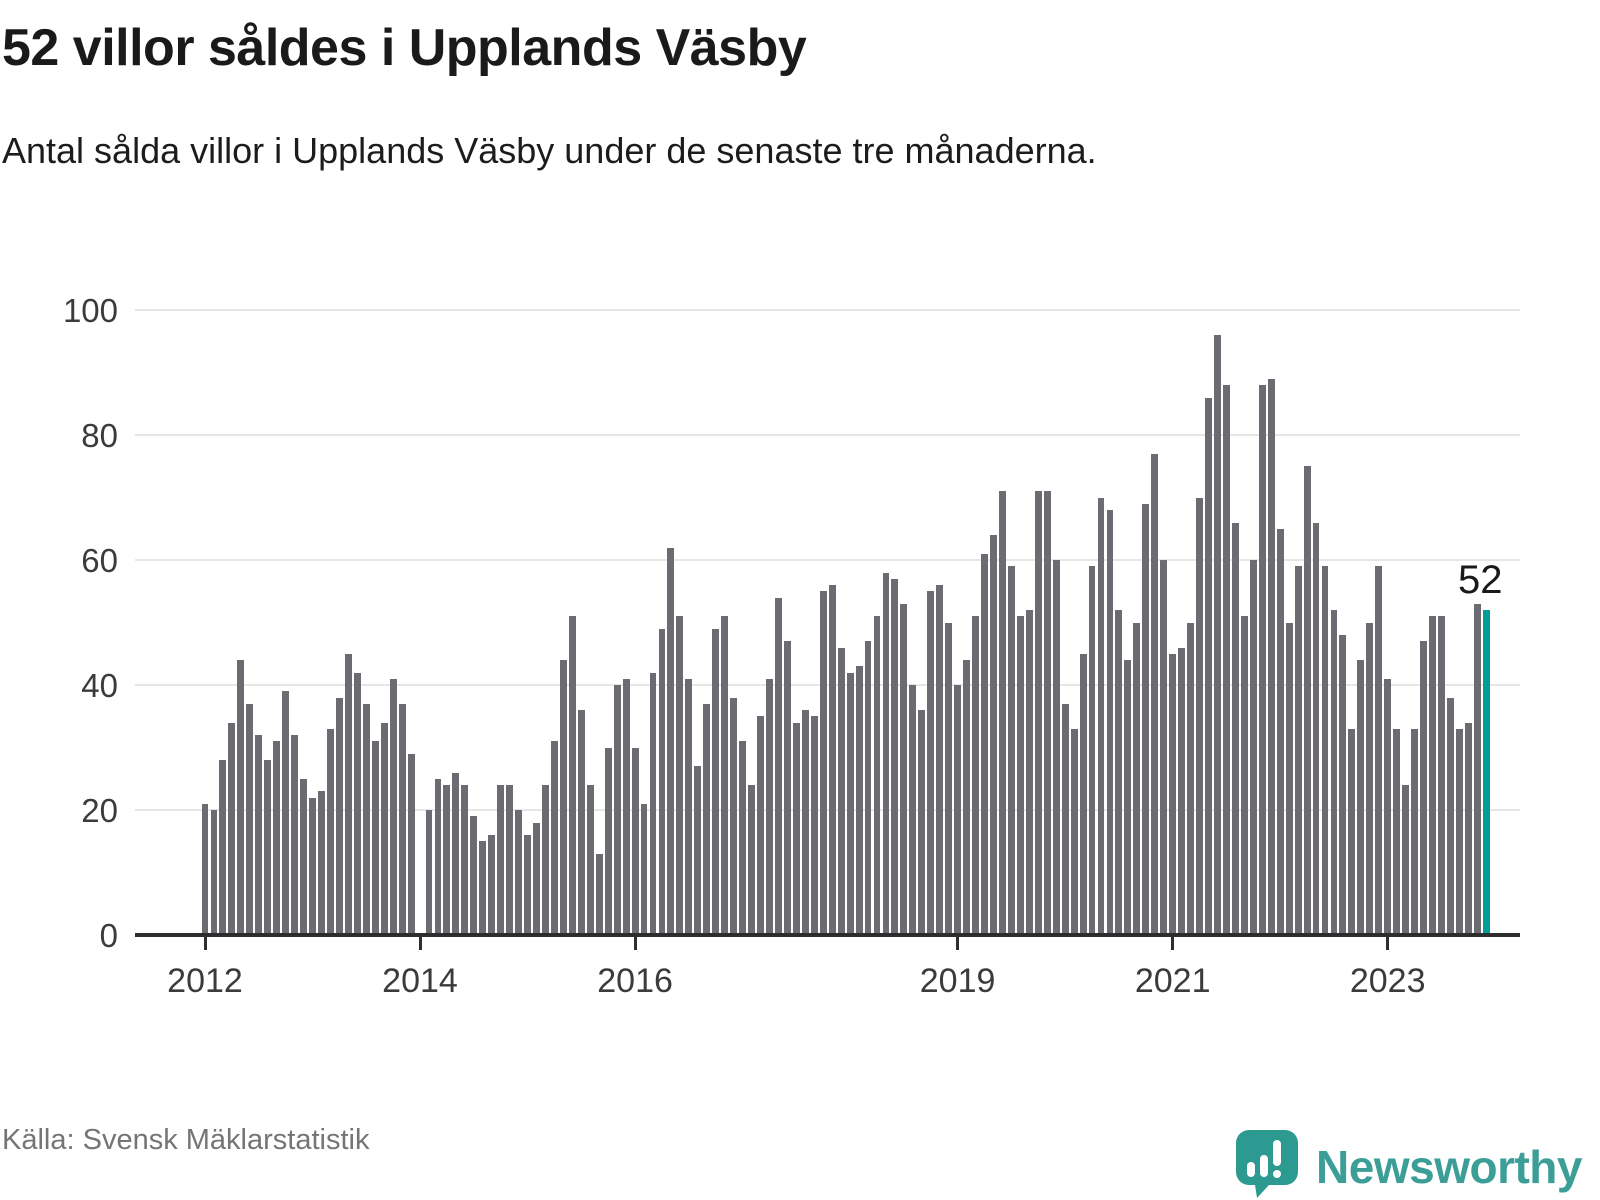 Image resolution: width=1600 pixels, height=1200 pixels. What do you see at coordinates (99, 435) in the screenshot?
I see `y-axis-tick-label: 80` at bounding box center [99, 435].